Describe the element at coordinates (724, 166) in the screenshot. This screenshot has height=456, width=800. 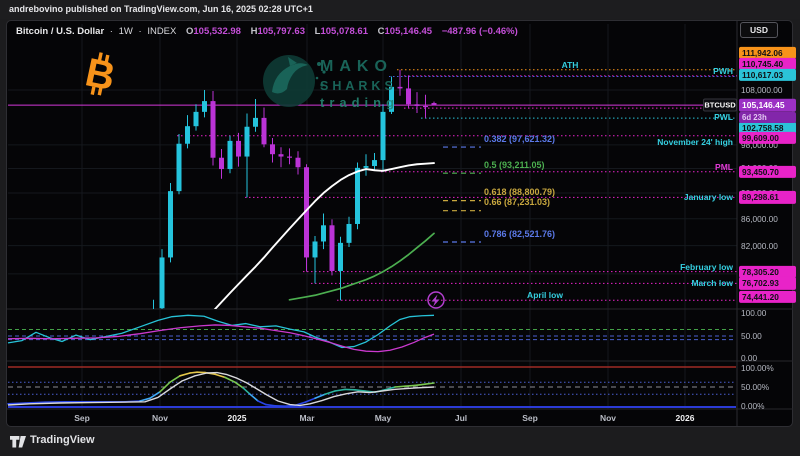
I see `level-label-pml: PML` at that location.